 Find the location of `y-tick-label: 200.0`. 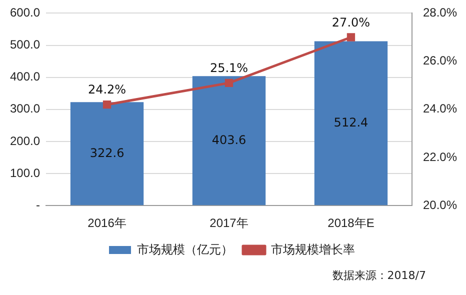

y-tick-label: 200.0 is located at coordinates (25, 141).